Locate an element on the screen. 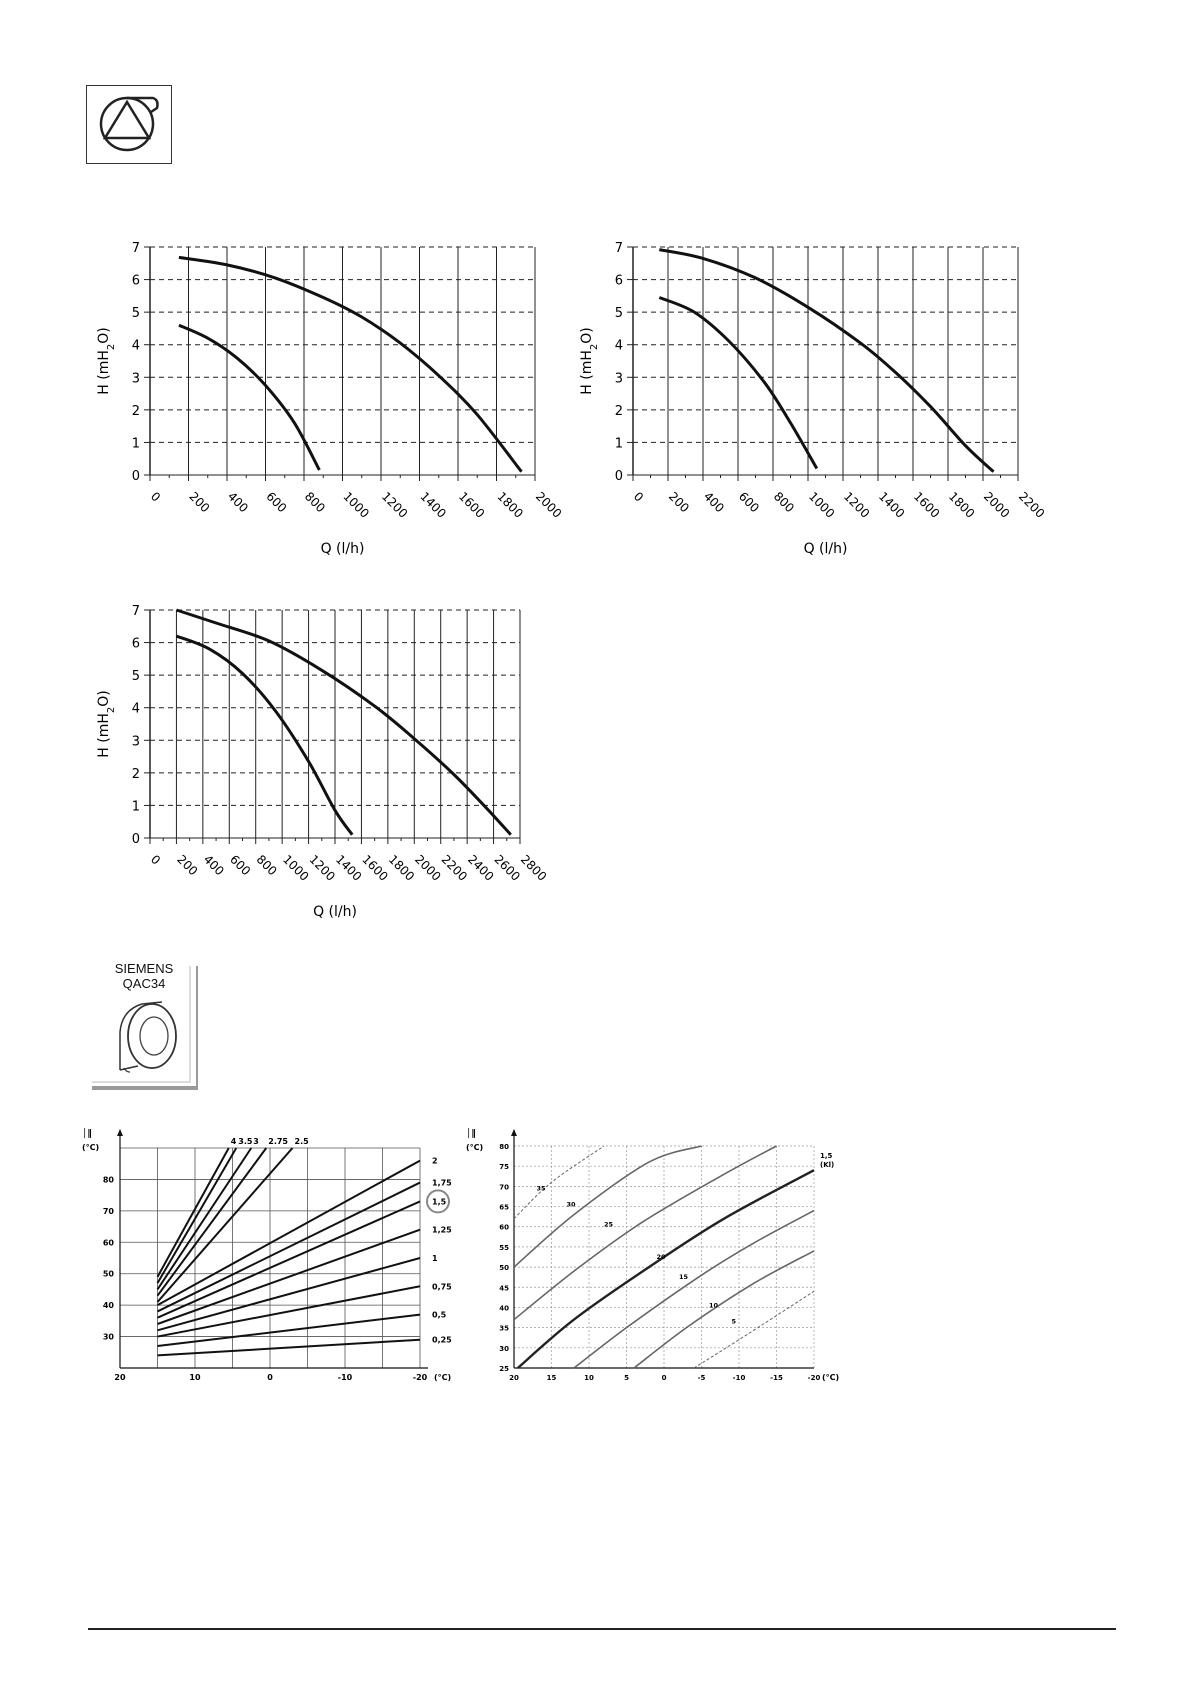  y-tick-label: 40 is located at coordinates (109, 1305).